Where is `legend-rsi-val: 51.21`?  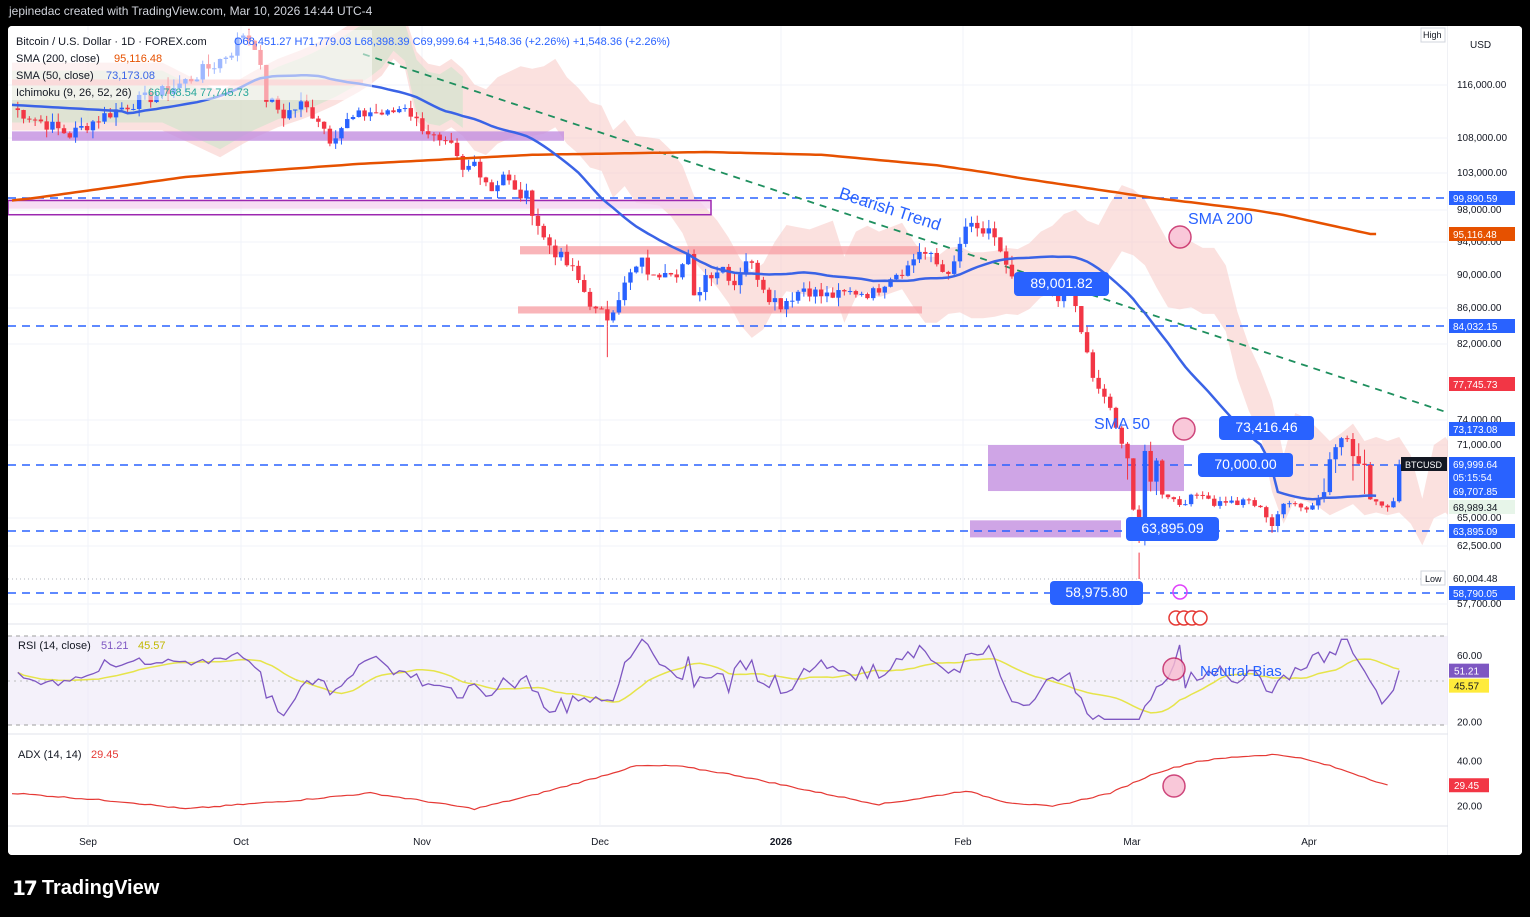 legend-rsi-val: 51.21 is located at coordinates (115, 646).